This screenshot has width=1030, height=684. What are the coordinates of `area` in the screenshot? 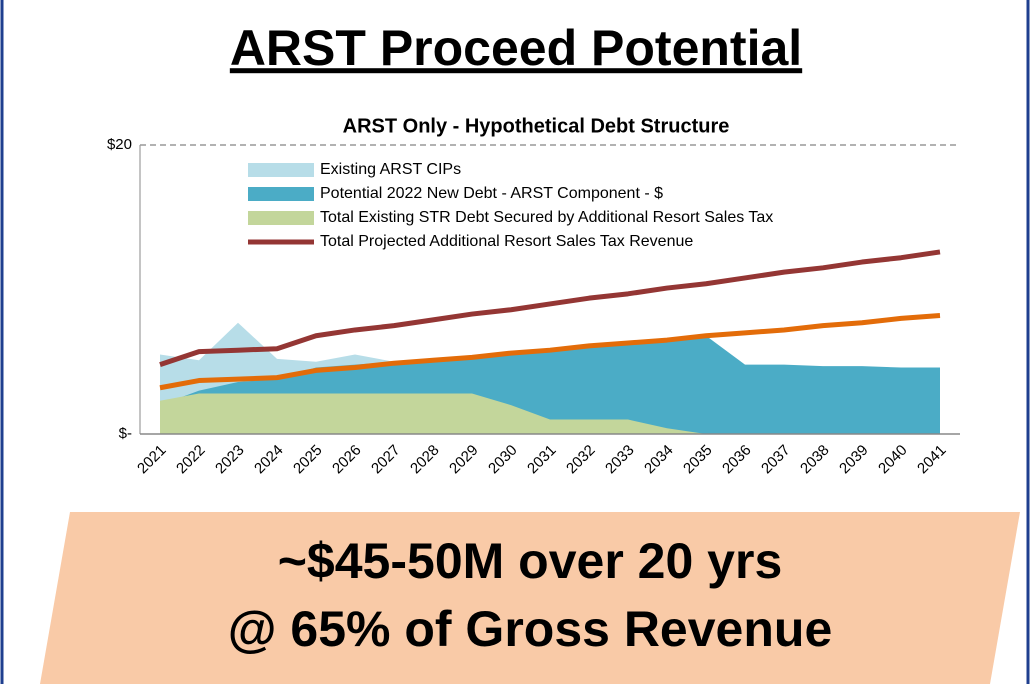 It's located at (550, 413).